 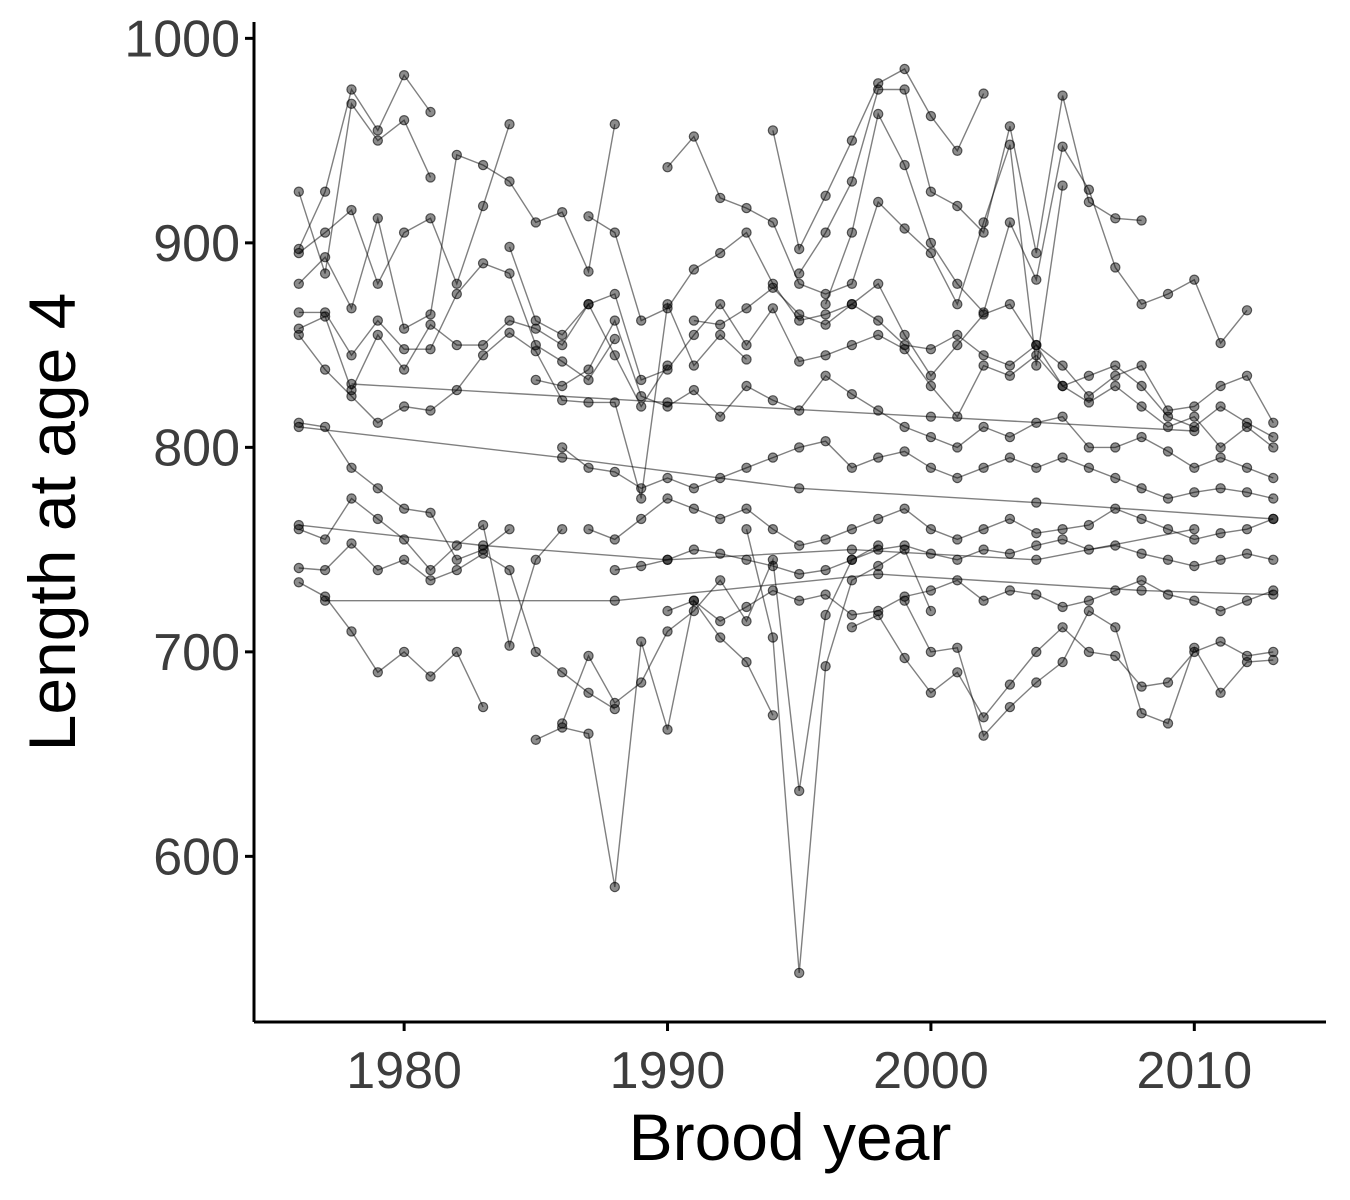 I want to click on x-axis-ticks: 1980 1990 2000 2010, so click(x=799, y=1061).